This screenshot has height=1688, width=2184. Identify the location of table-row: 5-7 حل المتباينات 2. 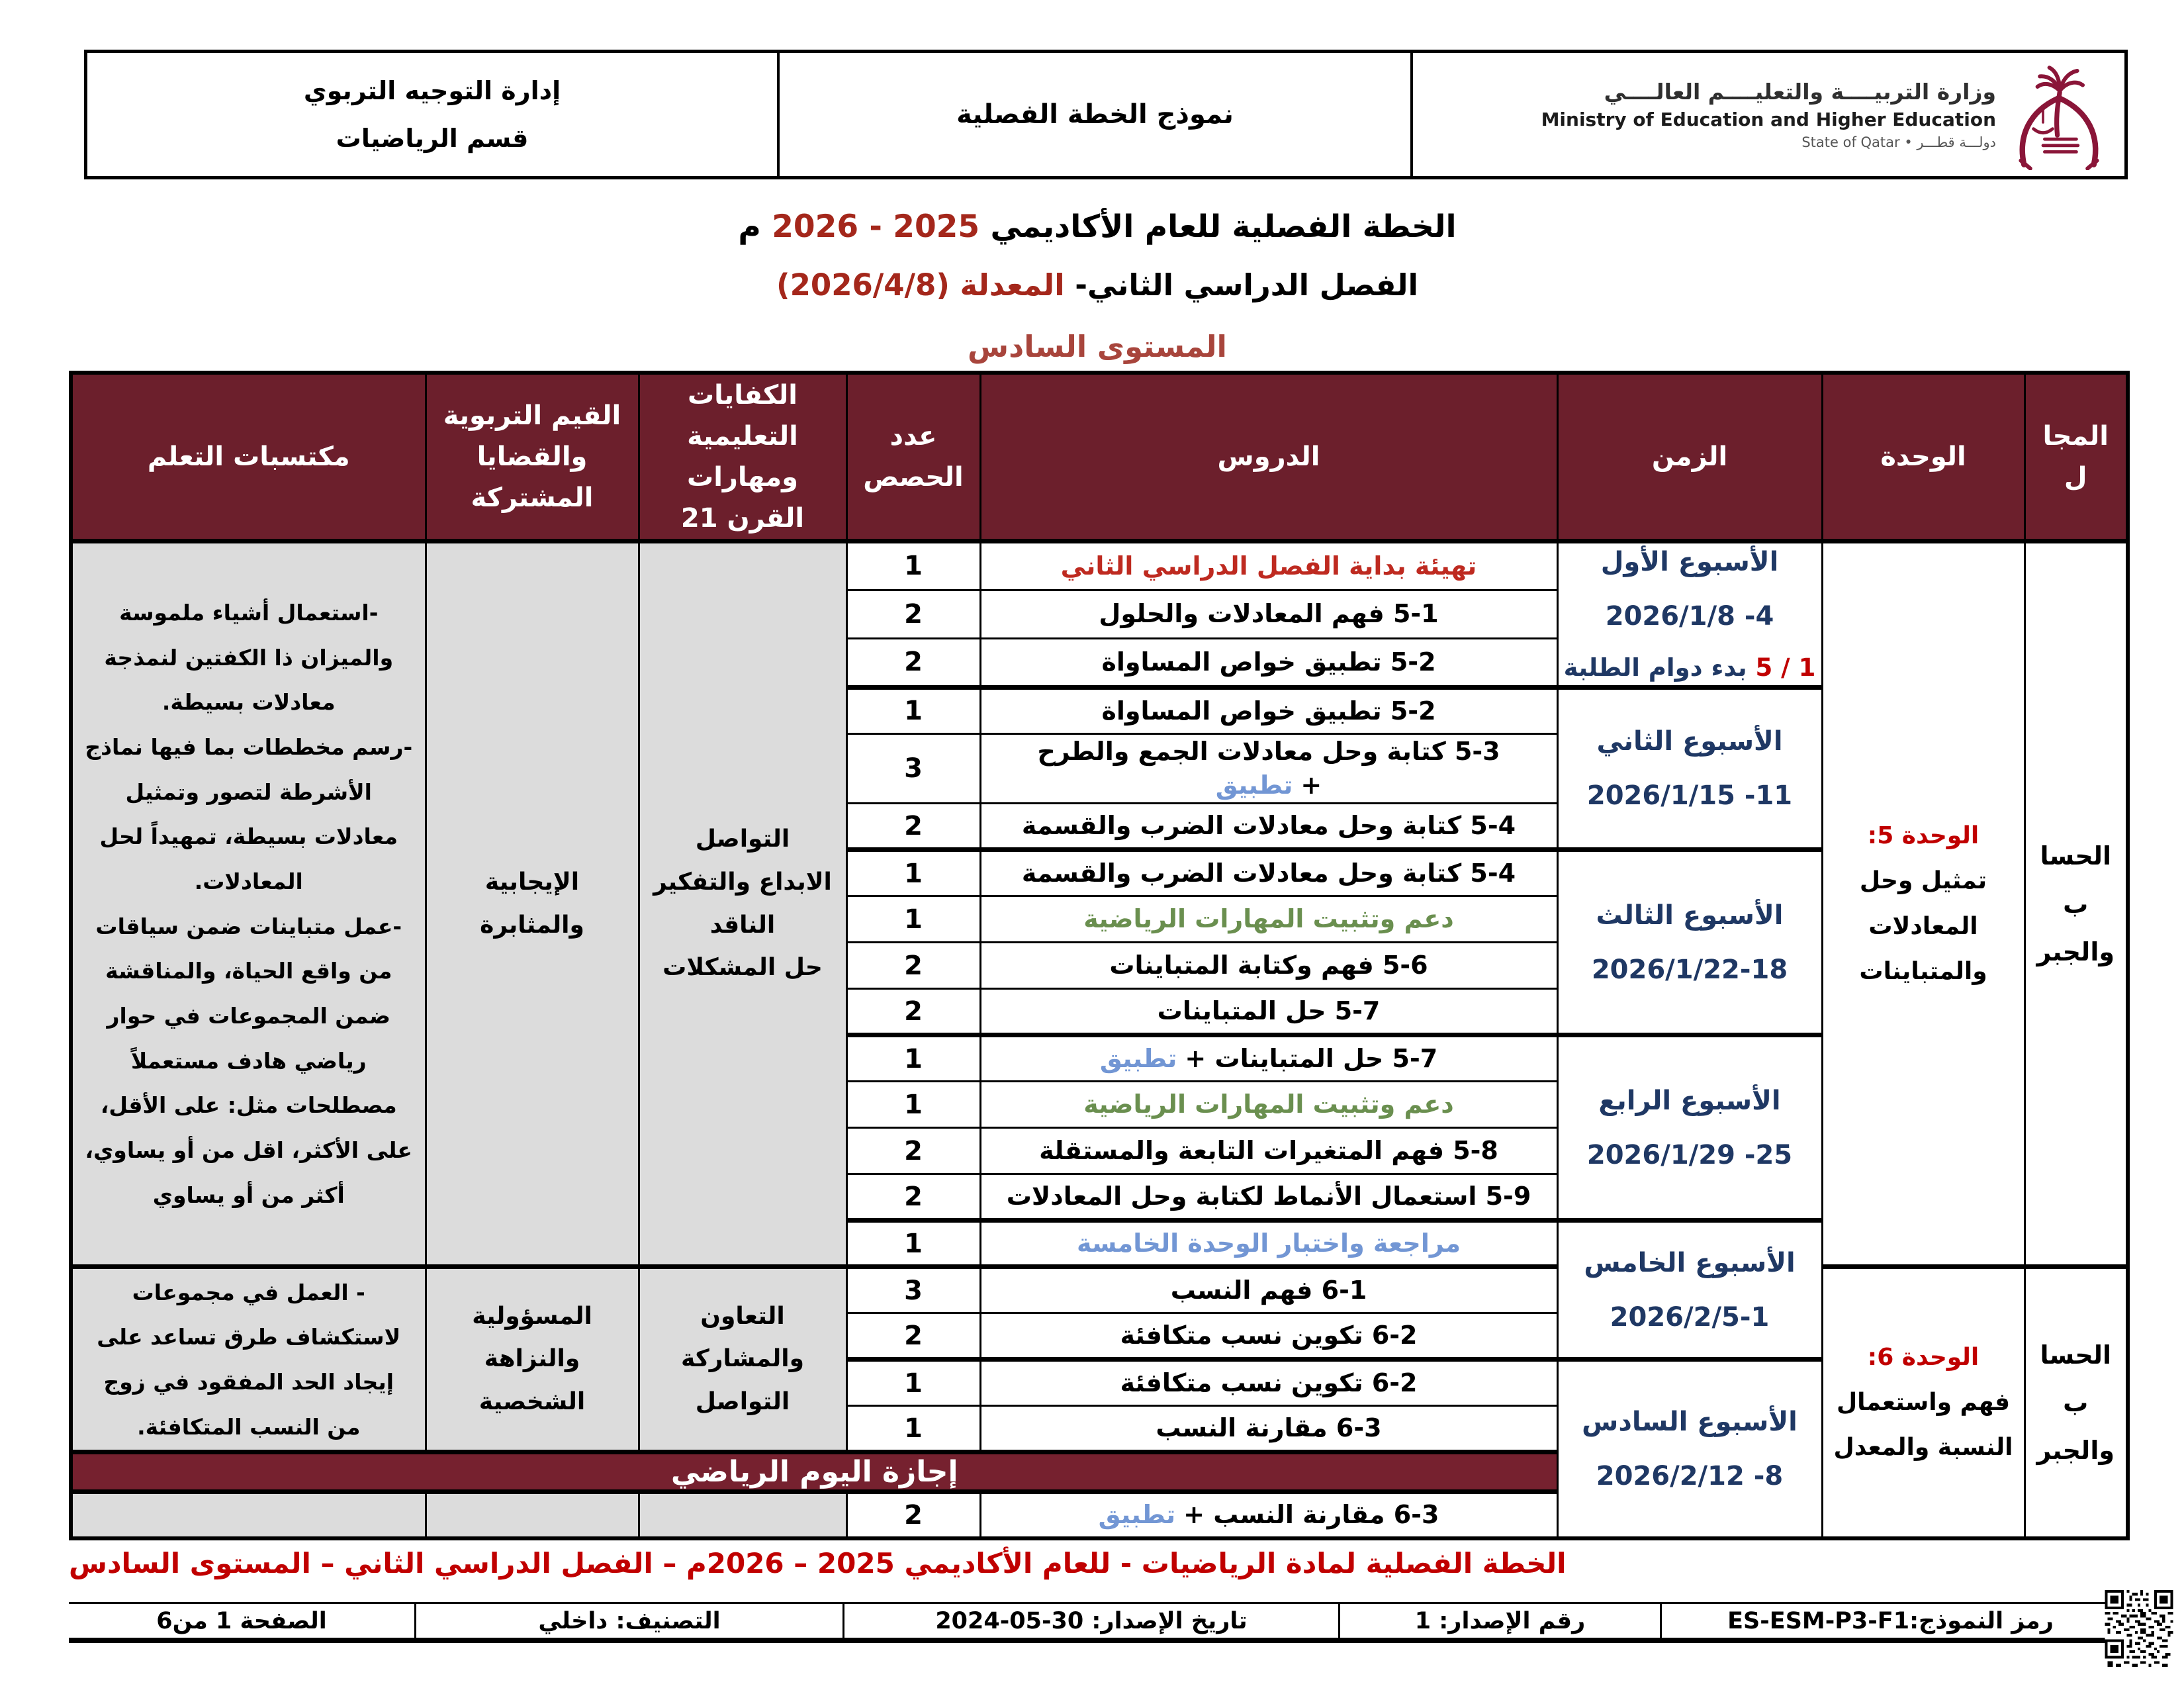
(1099, 1012).